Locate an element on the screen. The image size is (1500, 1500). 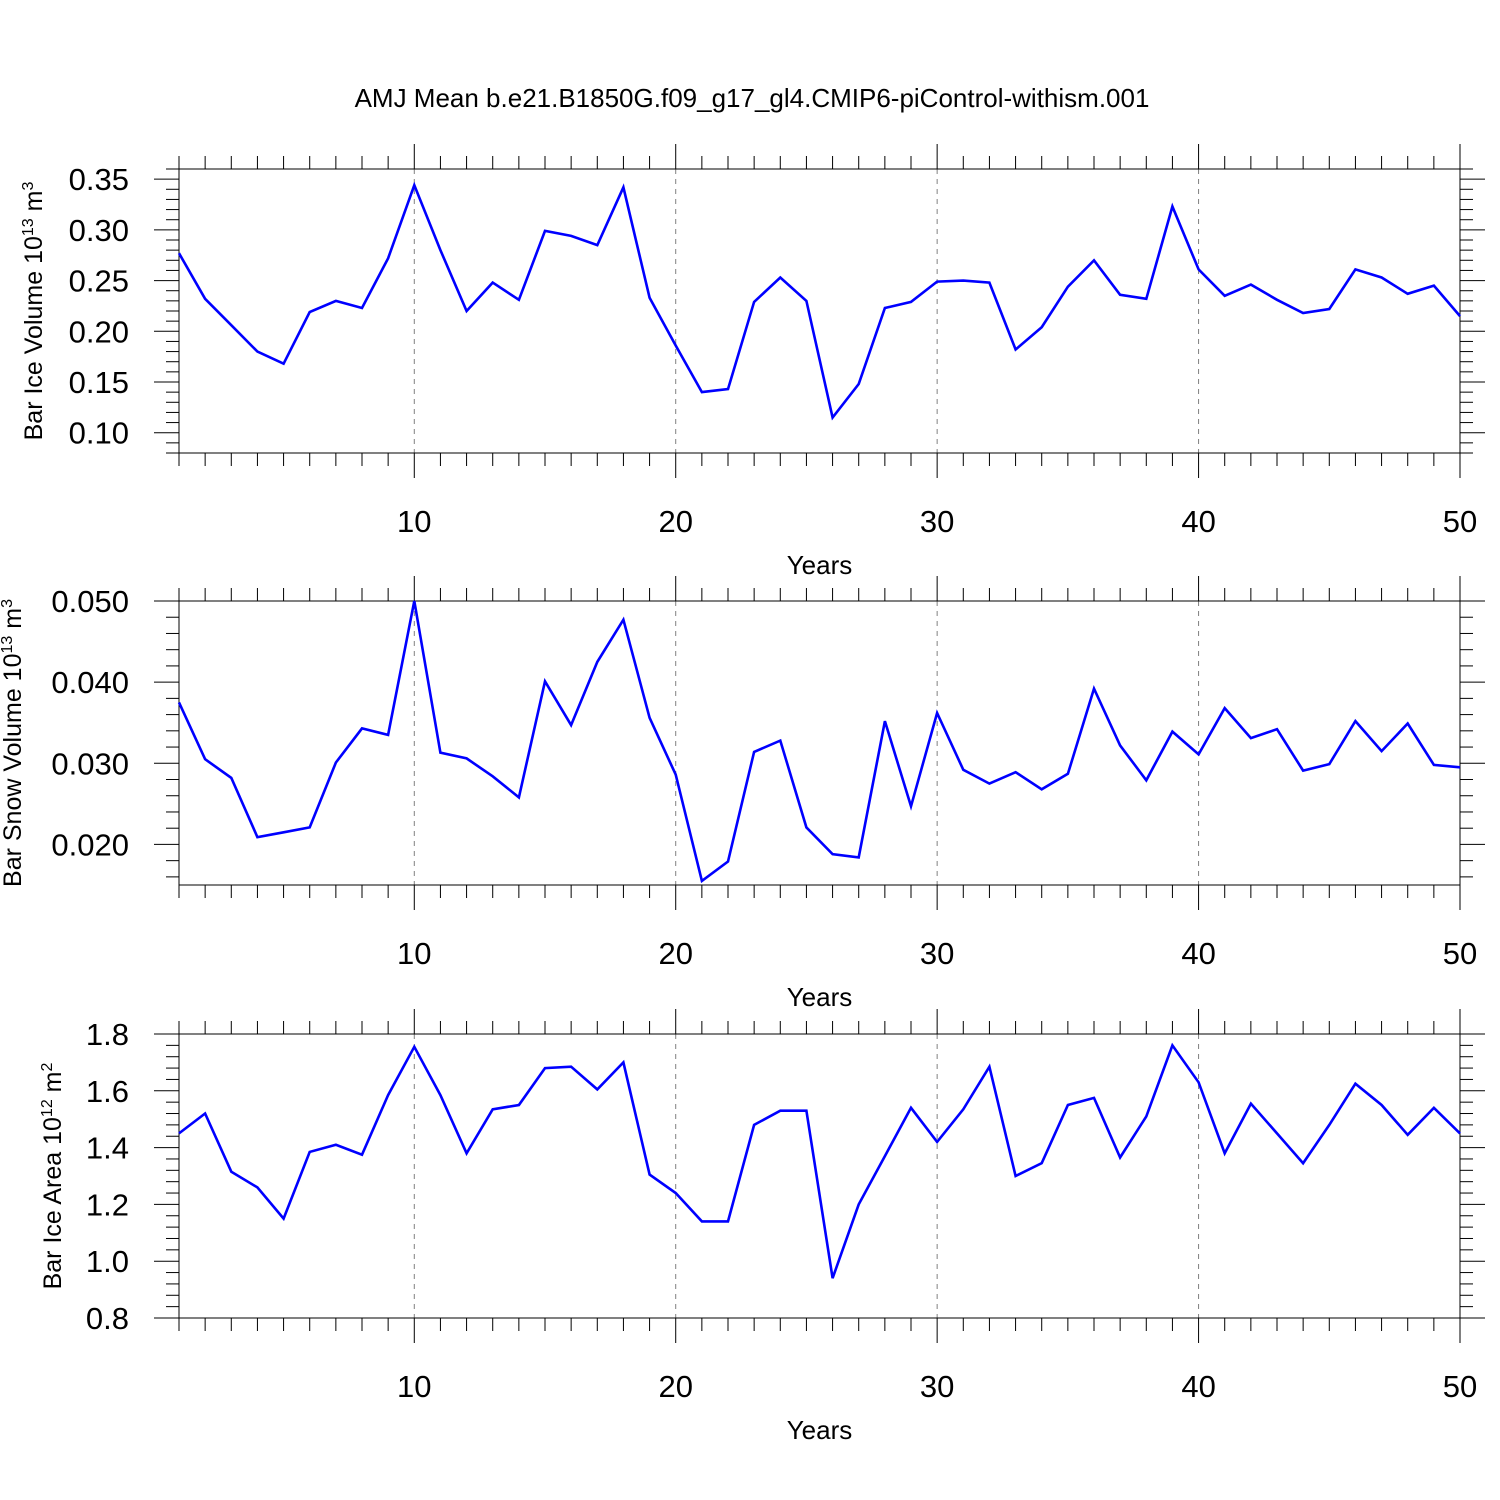
y-tick-label: 0.30 is located at coordinates (99, 230).